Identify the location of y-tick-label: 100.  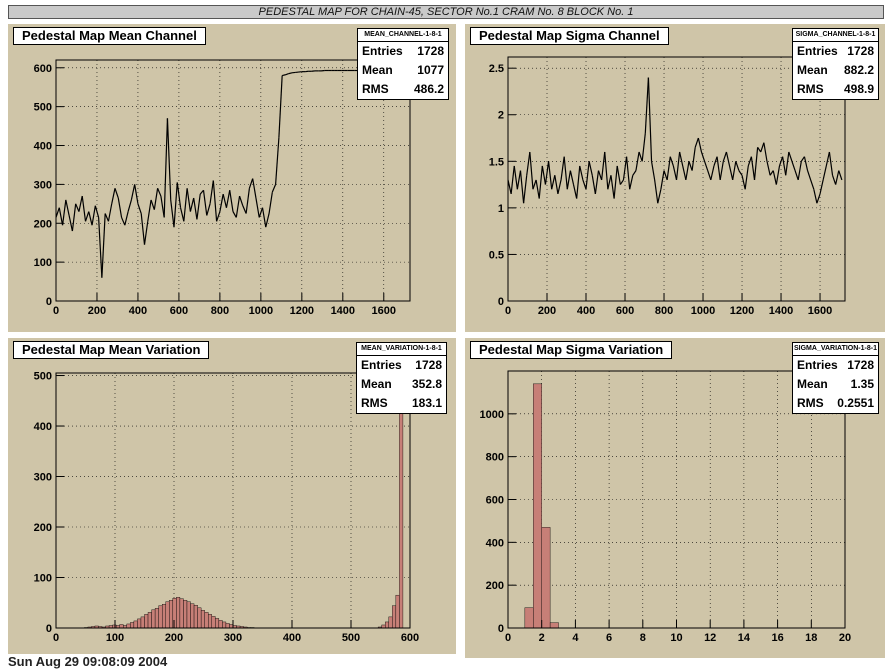
(43, 263).